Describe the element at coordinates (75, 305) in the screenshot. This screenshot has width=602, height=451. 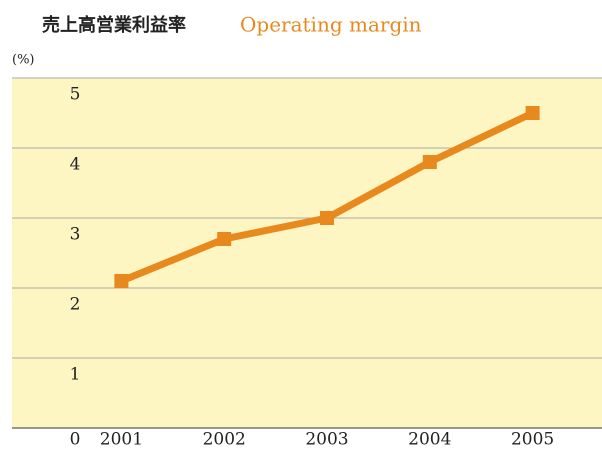
I see `y-tick-label: 2` at that location.